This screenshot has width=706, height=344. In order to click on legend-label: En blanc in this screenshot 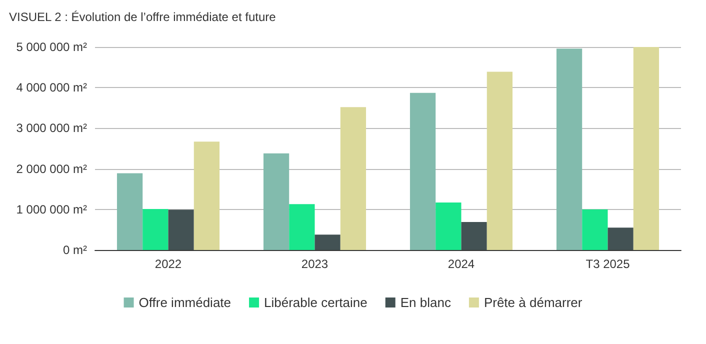, I will do `click(426, 302)`.